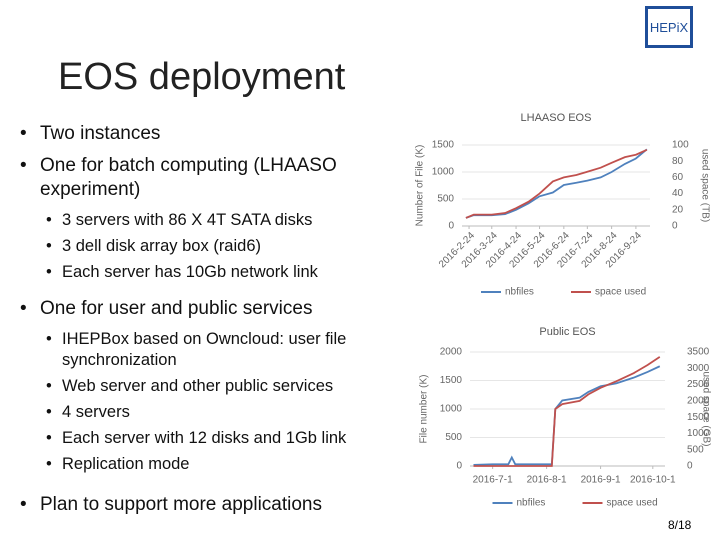 This screenshot has width=720, height=540. I want to click on y2-tick-label: 1500, so click(698, 417).